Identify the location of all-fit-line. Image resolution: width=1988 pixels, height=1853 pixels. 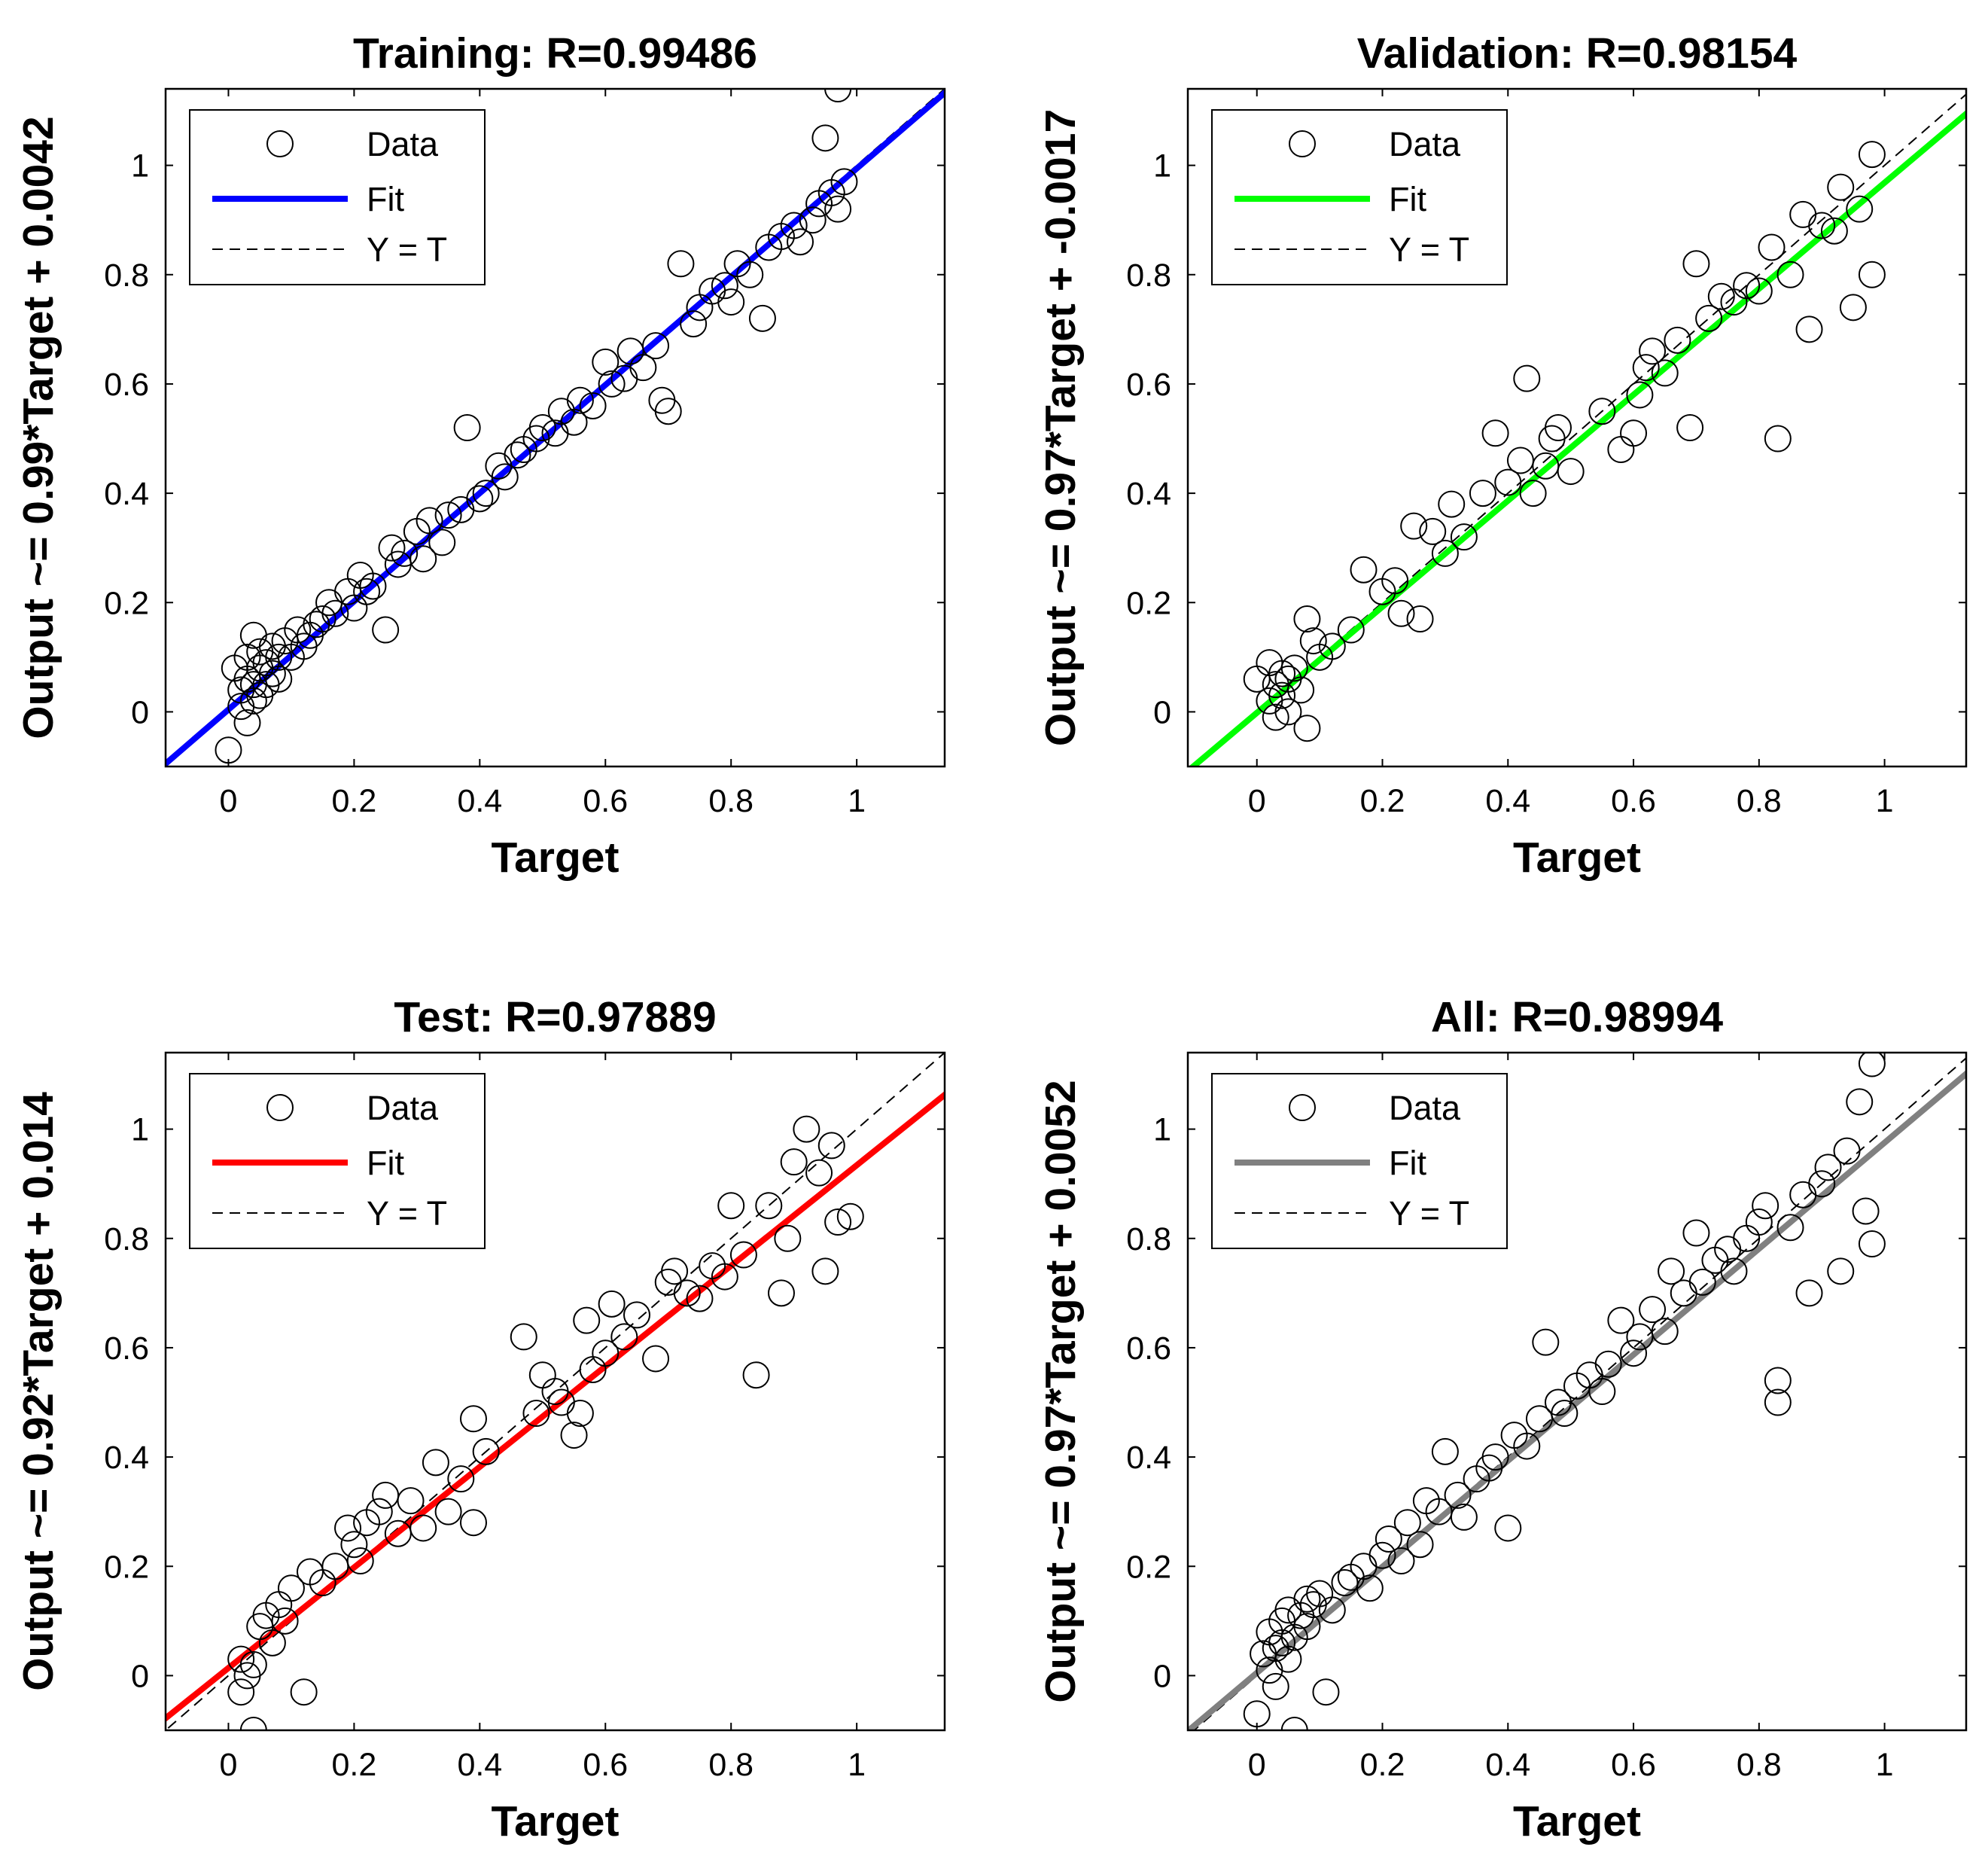
(1577, 1399).